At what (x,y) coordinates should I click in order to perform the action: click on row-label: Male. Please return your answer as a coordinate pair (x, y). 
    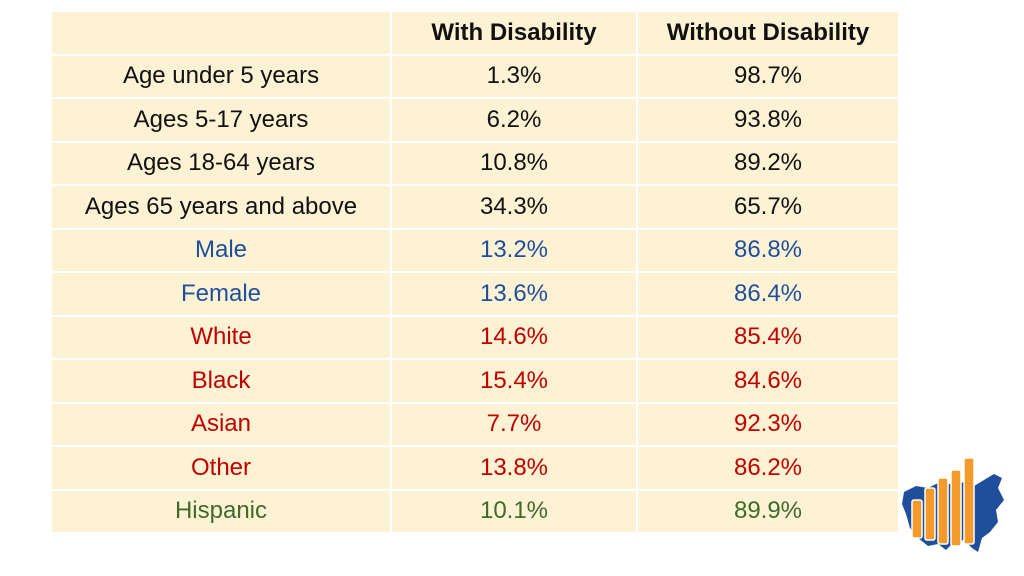
    Looking at the image, I should click on (221, 250).